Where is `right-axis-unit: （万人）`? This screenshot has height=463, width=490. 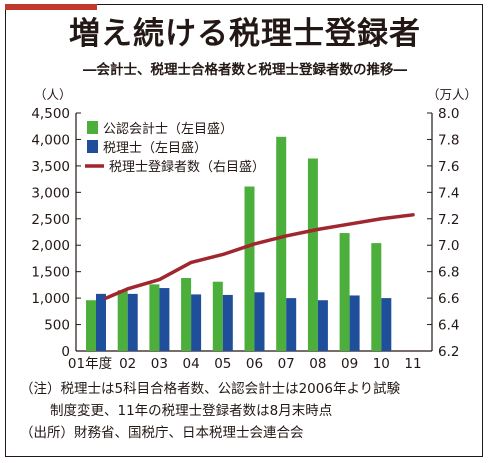 right-axis-unit: （万人） is located at coordinates (452, 94).